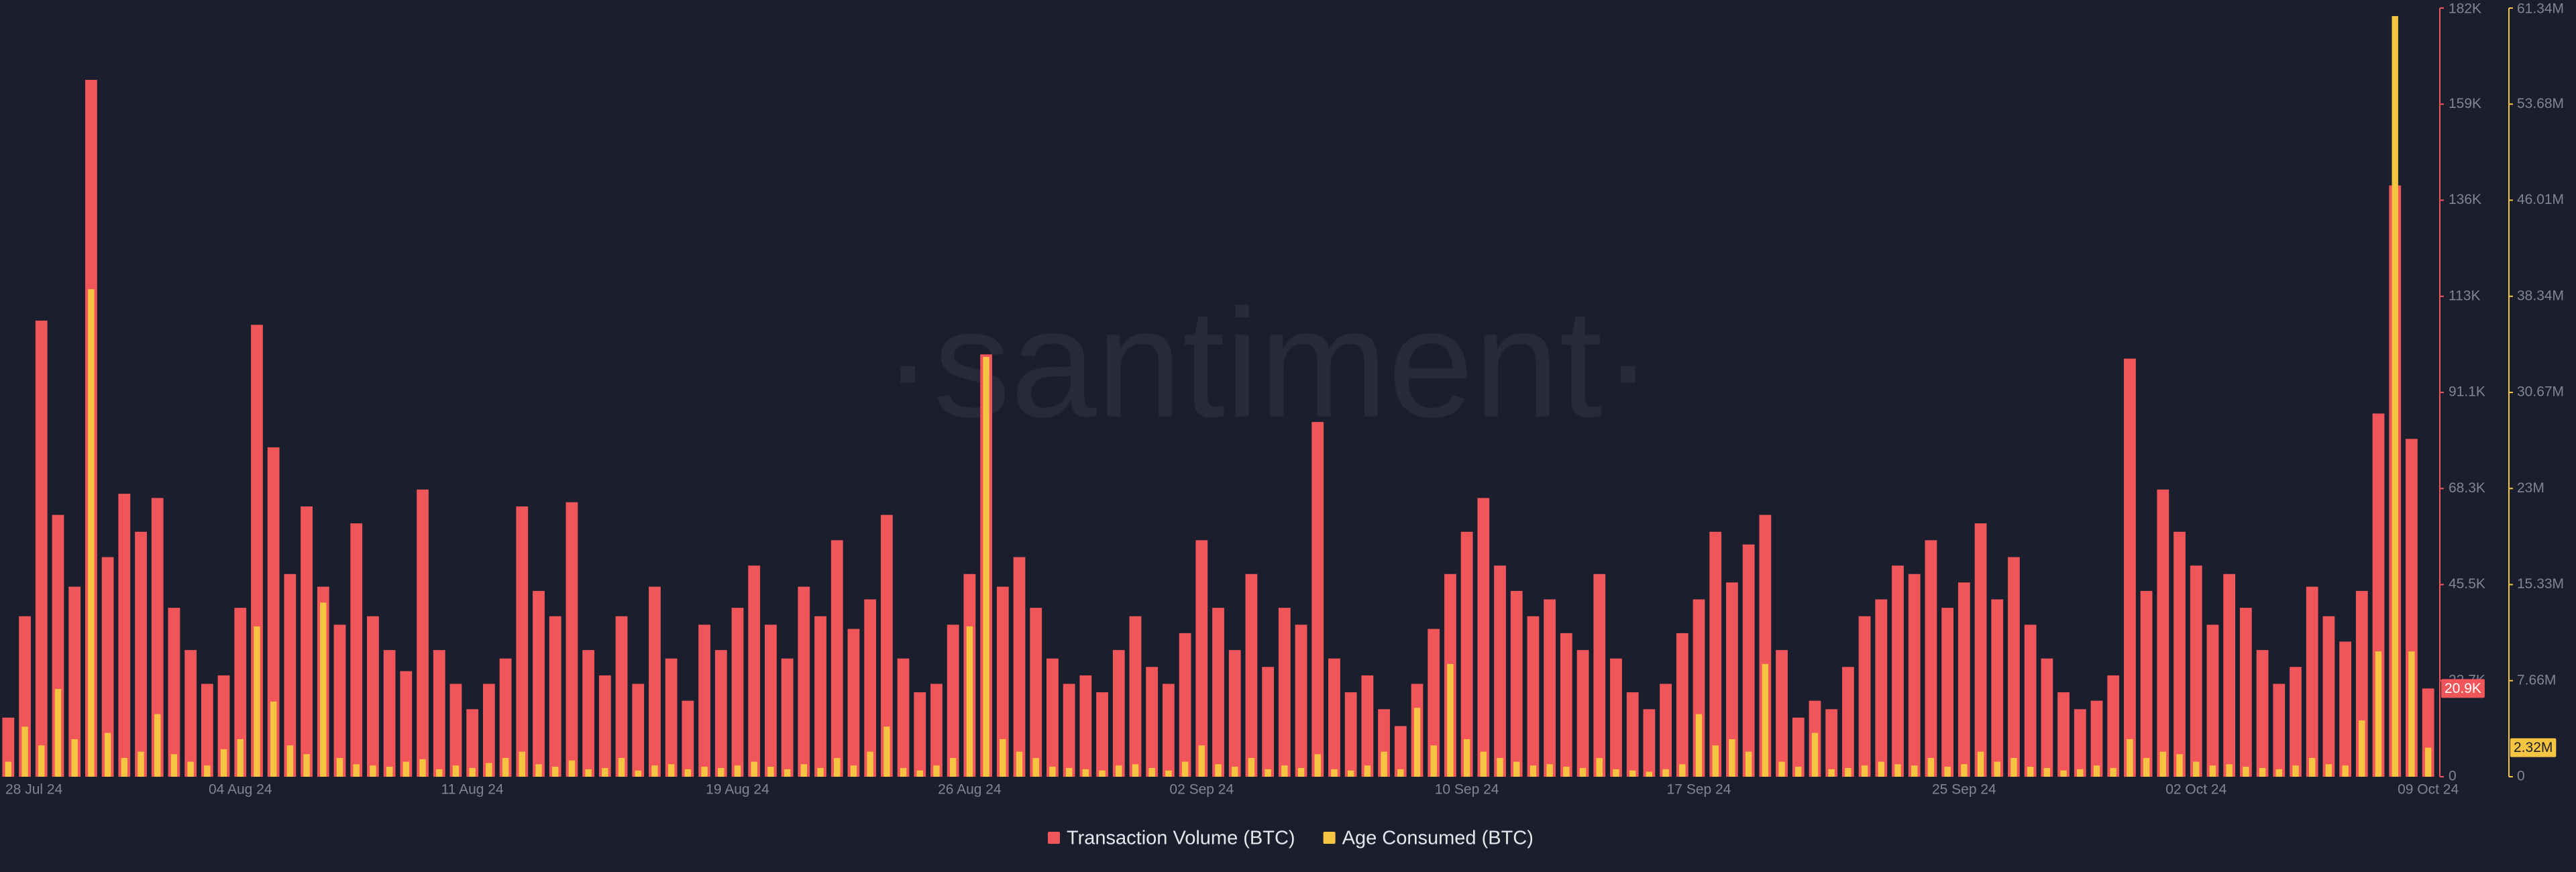  I want to click on y2-tick-label: 53.68M, so click(2540, 103).